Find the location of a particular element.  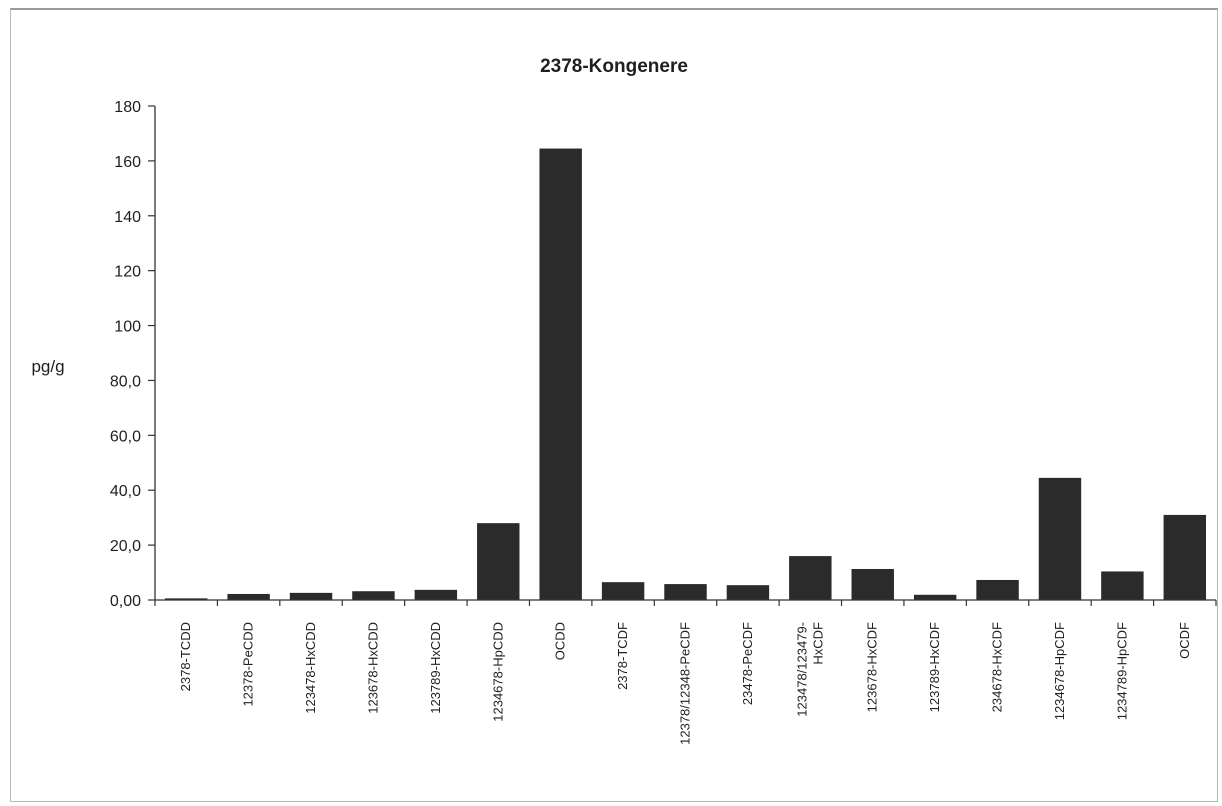

y-tick-label: 80,0 is located at coordinates (125, 381).